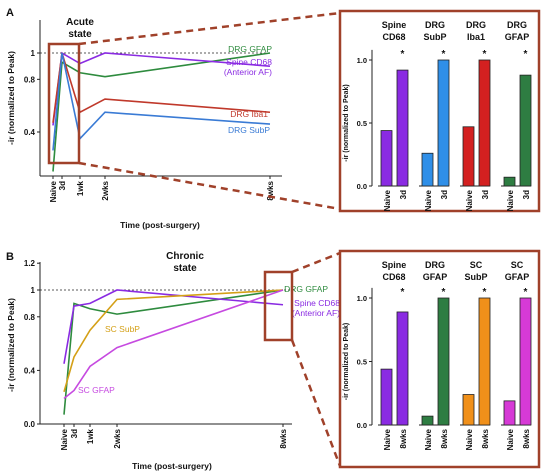  I want to click on series-label: SC SubP, so click(122, 329).